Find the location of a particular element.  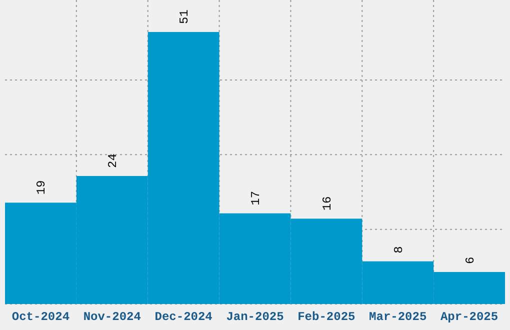

x-tick-label: Feb-2025 is located at coordinates (327, 317).